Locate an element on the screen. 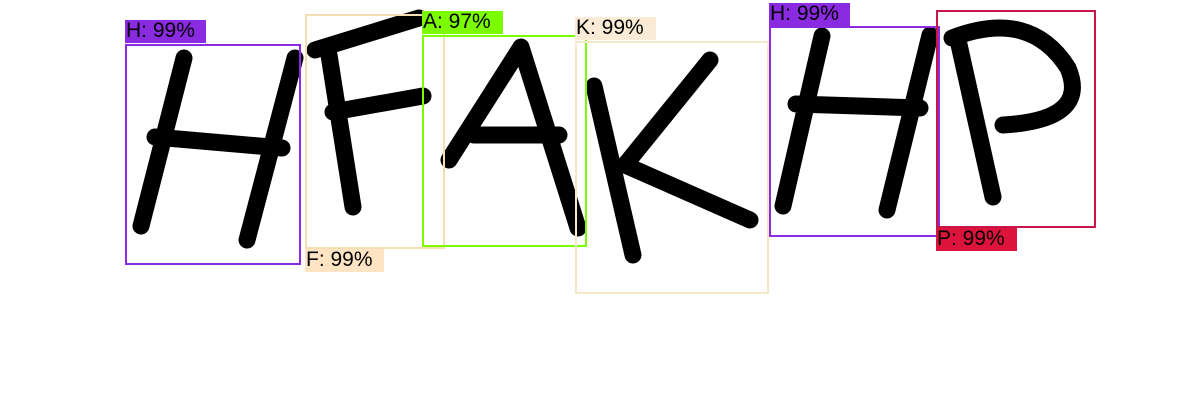  detection-label-f-2: F: 99% is located at coordinates (344, 260).